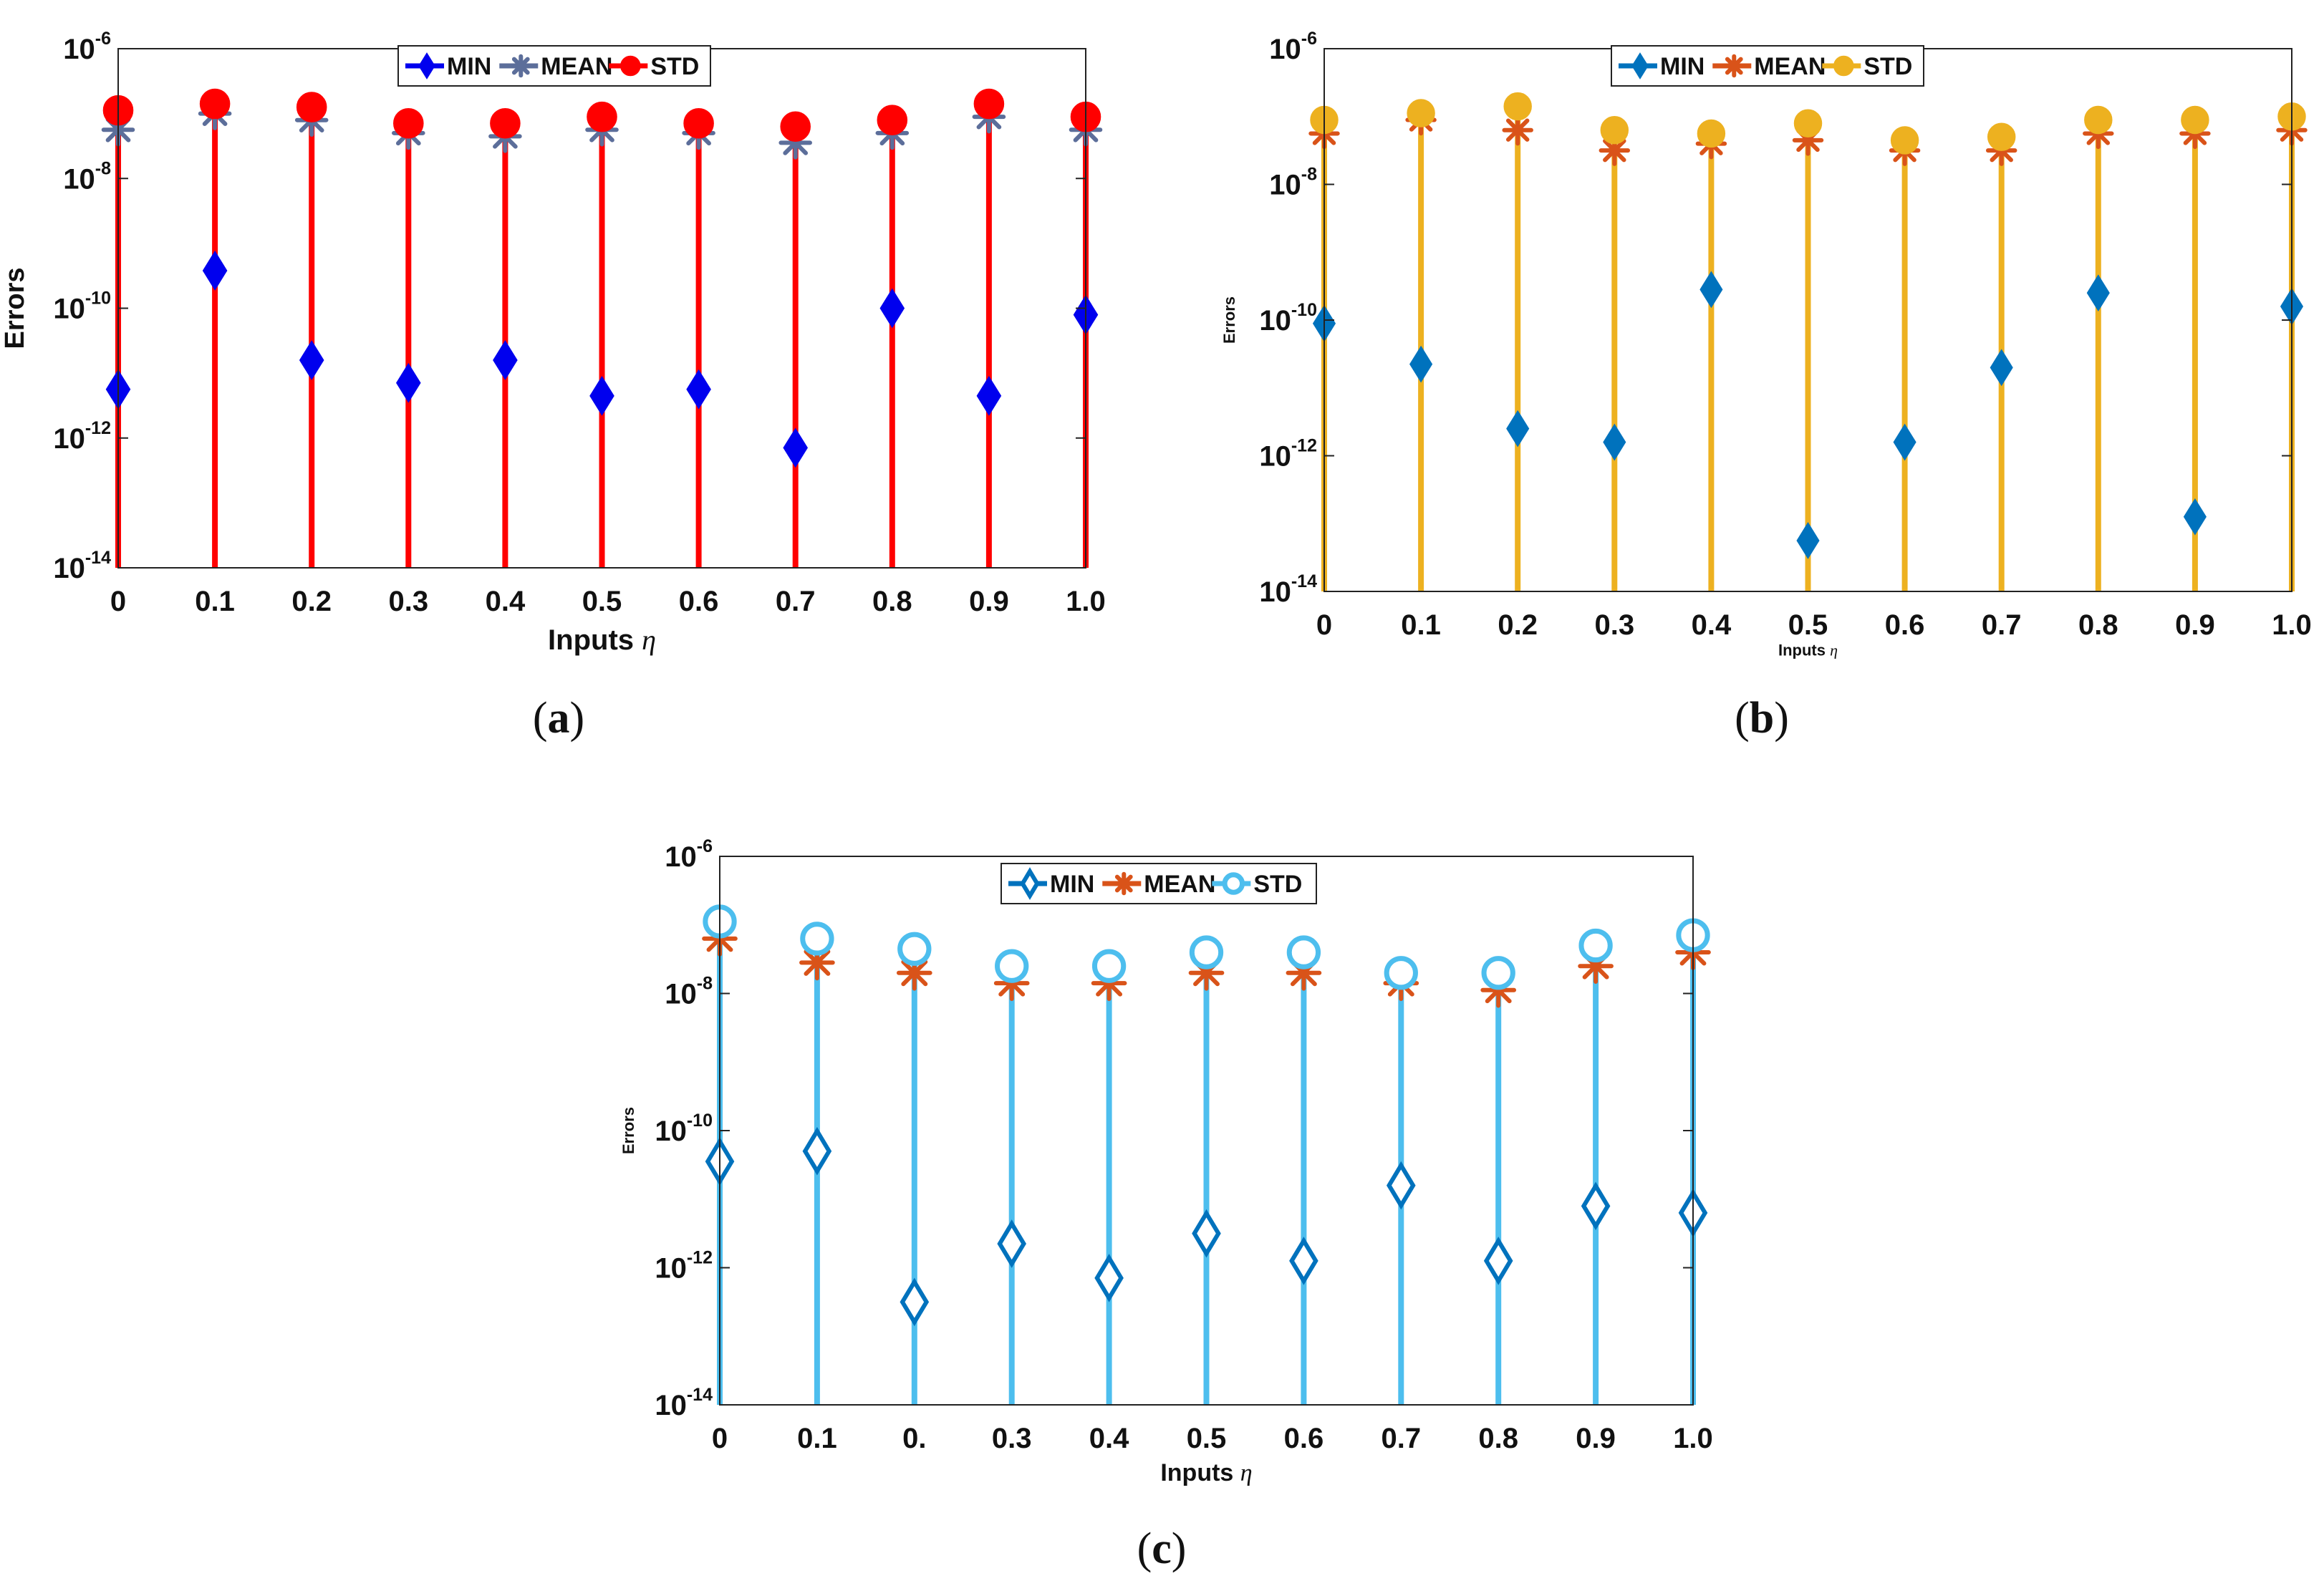 This screenshot has width=2324, height=1591. What do you see at coordinates (1304, 310) in the screenshot?
I see `ytick-exponent-2: -10` at bounding box center [1304, 310].